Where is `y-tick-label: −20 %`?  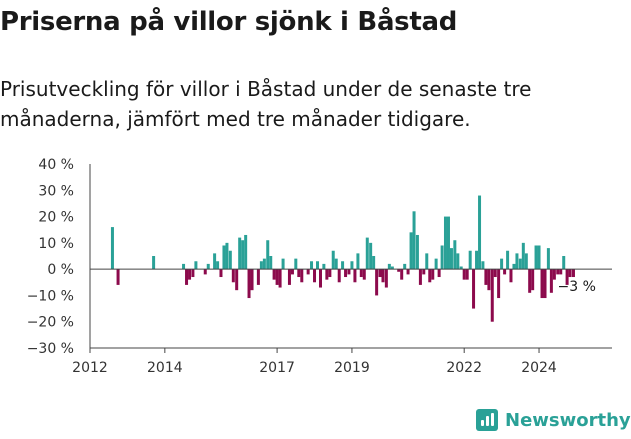 y-tick-label: −20 % is located at coordinates (50, 323).